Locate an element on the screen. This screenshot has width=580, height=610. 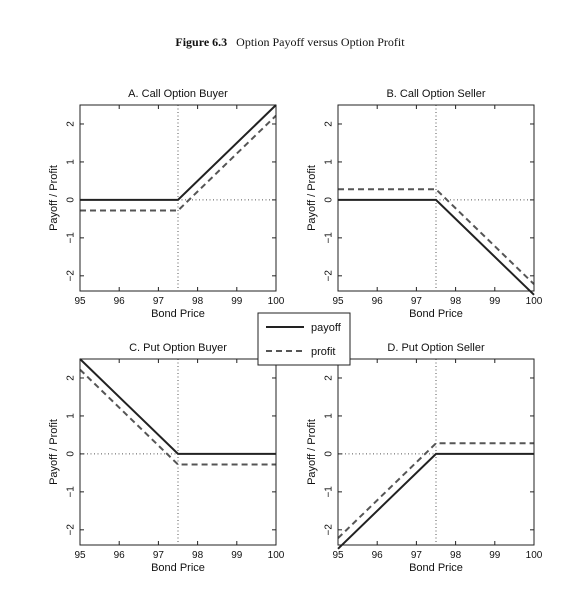
legend-profit-label: profit is located at coordinates (323, 352).